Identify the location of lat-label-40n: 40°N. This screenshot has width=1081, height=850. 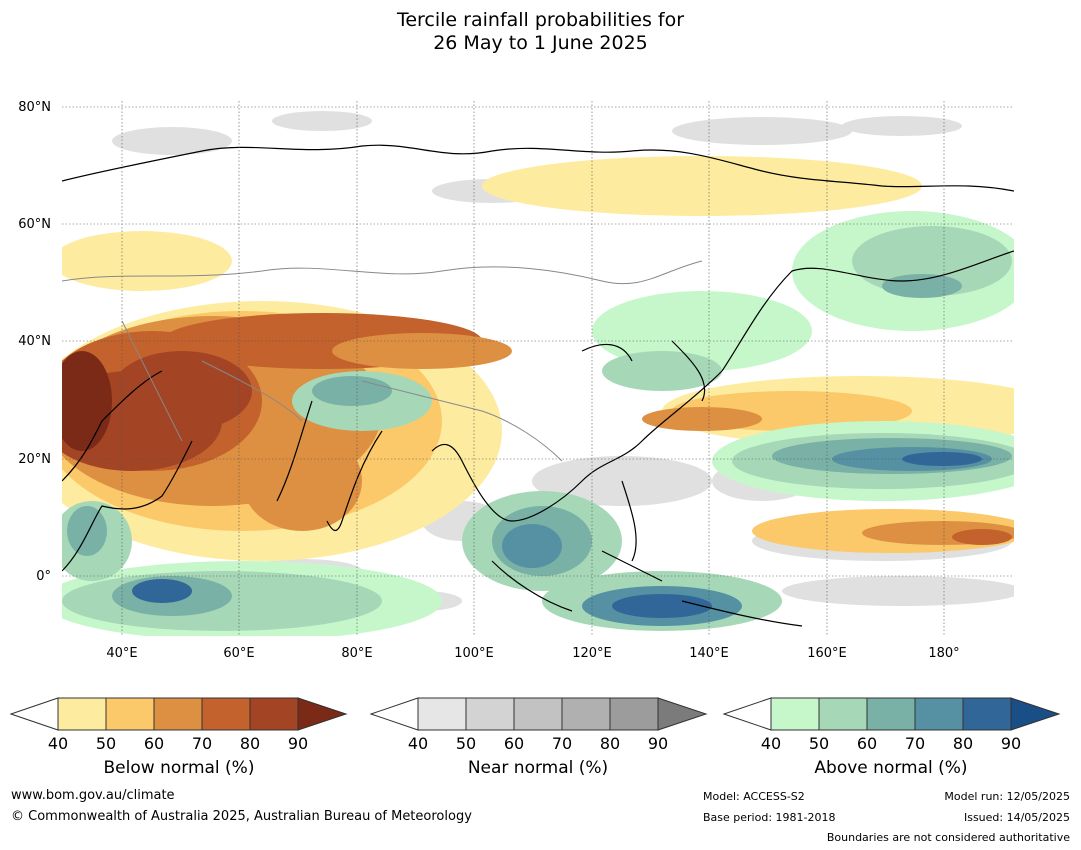
(34, 341).